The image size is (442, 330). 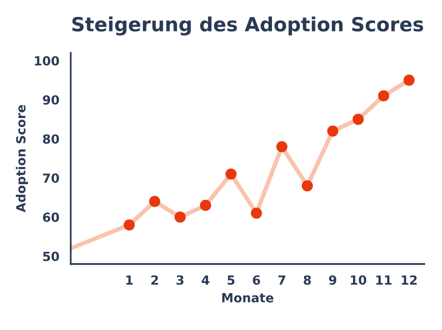 What do you see at coordinates (129, 280) in the screenshot?
I see `x-tick-label: 1` at bounding box center [129, 280].